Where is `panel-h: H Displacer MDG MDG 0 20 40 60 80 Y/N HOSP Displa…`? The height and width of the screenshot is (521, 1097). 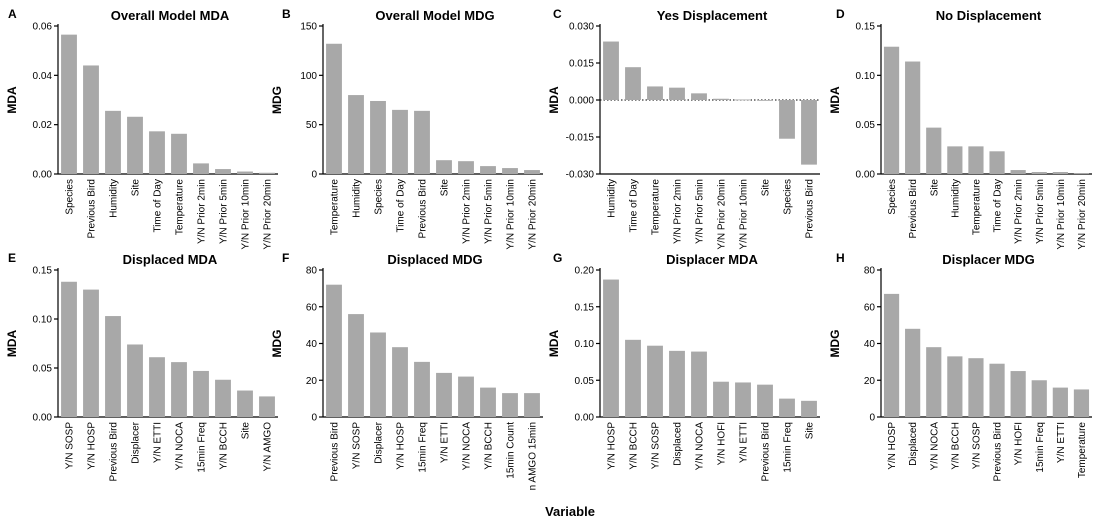 panel-h: H Displacer MDG MDG 0 20 40 60 80 Y/N HOSP Displa… is located at coordinates (960, 366).